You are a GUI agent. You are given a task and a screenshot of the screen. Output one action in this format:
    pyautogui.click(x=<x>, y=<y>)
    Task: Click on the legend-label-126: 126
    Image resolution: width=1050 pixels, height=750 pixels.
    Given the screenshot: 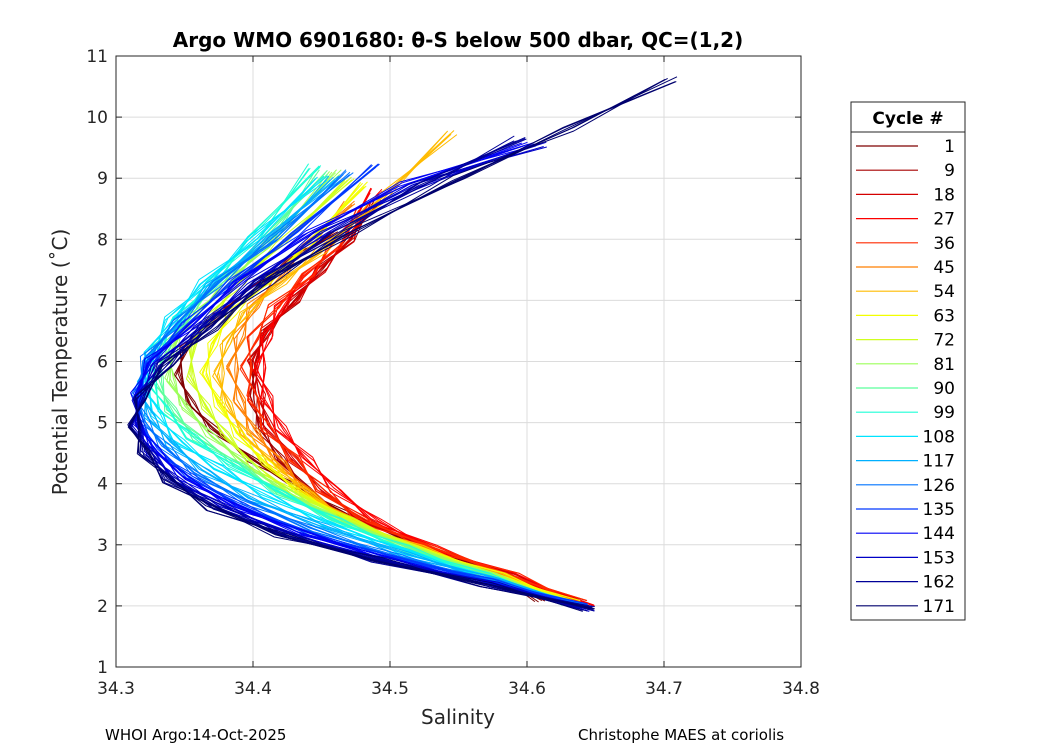 What is the action you would take?
    pyautogui.click(x=939, y=486)
    